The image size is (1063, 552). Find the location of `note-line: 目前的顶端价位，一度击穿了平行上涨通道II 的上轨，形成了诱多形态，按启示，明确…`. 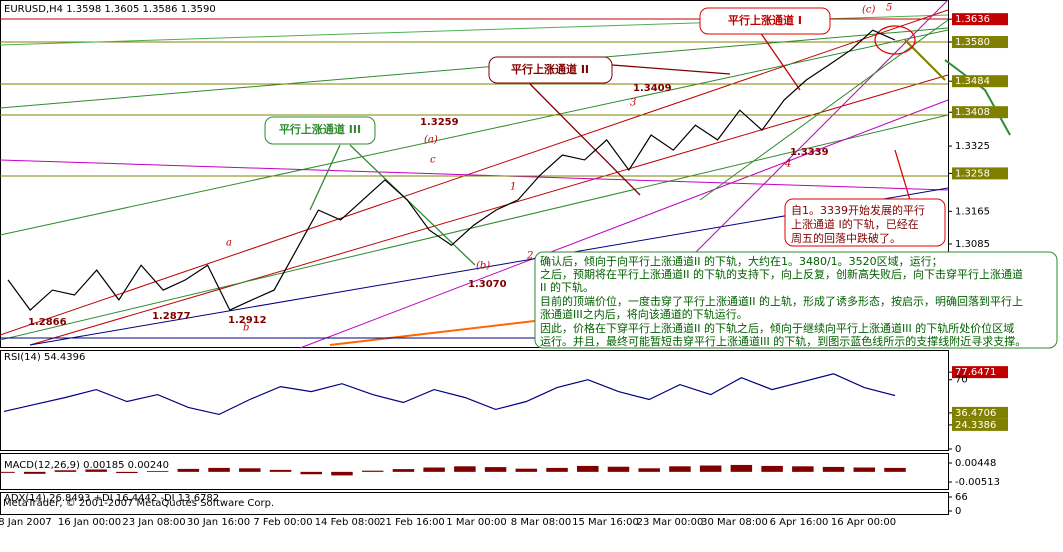

note-line: 目前的顶端价位，一度击穿了平行上涨通道II 的上轨，形成了诱多形态，按启示，明确… is located at coordinates (781, 301).